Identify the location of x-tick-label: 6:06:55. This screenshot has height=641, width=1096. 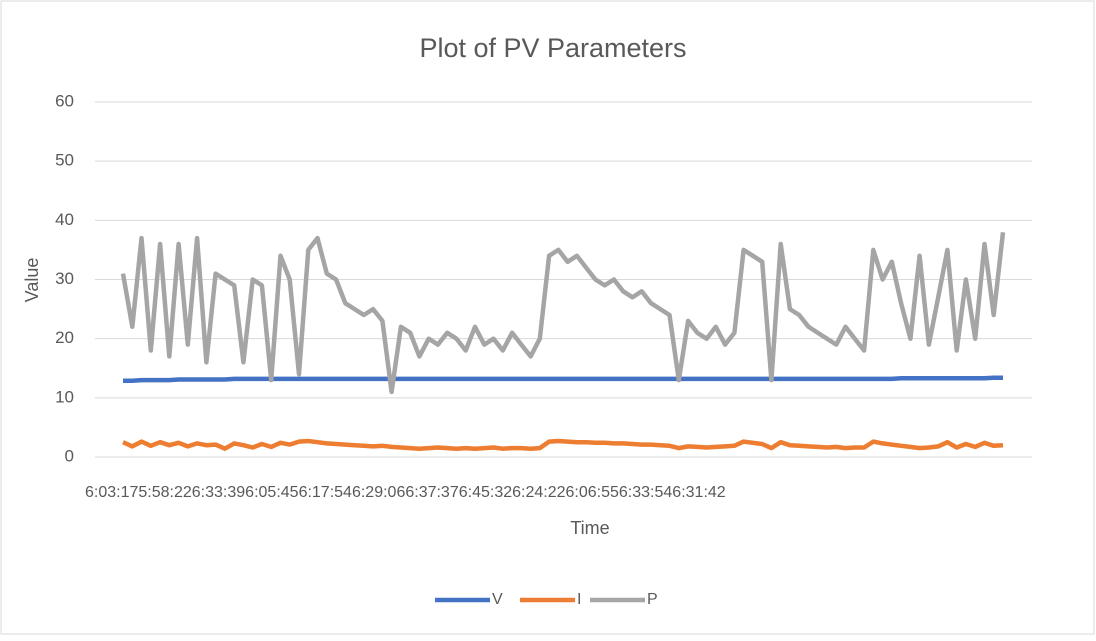
(592, 492).